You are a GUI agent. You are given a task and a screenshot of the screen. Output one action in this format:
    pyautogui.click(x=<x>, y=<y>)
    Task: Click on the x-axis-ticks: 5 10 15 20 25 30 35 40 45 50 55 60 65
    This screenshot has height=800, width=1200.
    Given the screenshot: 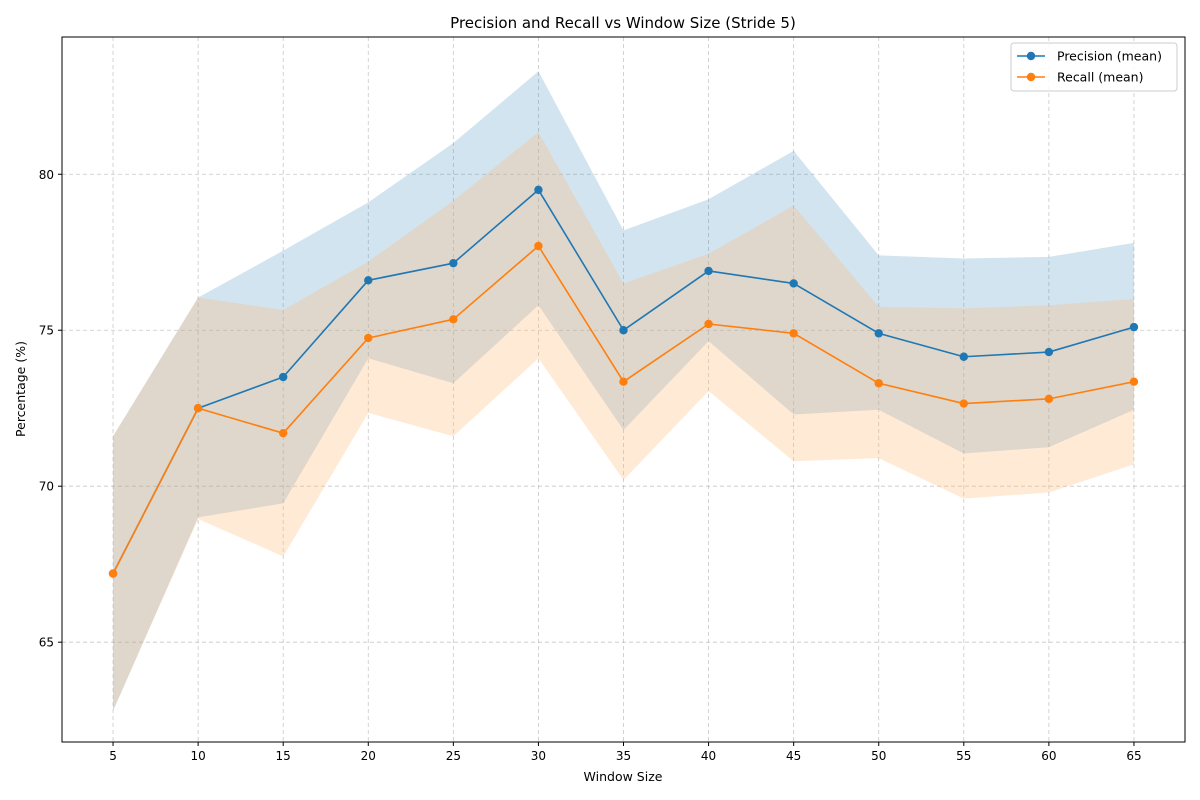 What is the action you would take?
    pyautogui.click(x=625, y=752)
    